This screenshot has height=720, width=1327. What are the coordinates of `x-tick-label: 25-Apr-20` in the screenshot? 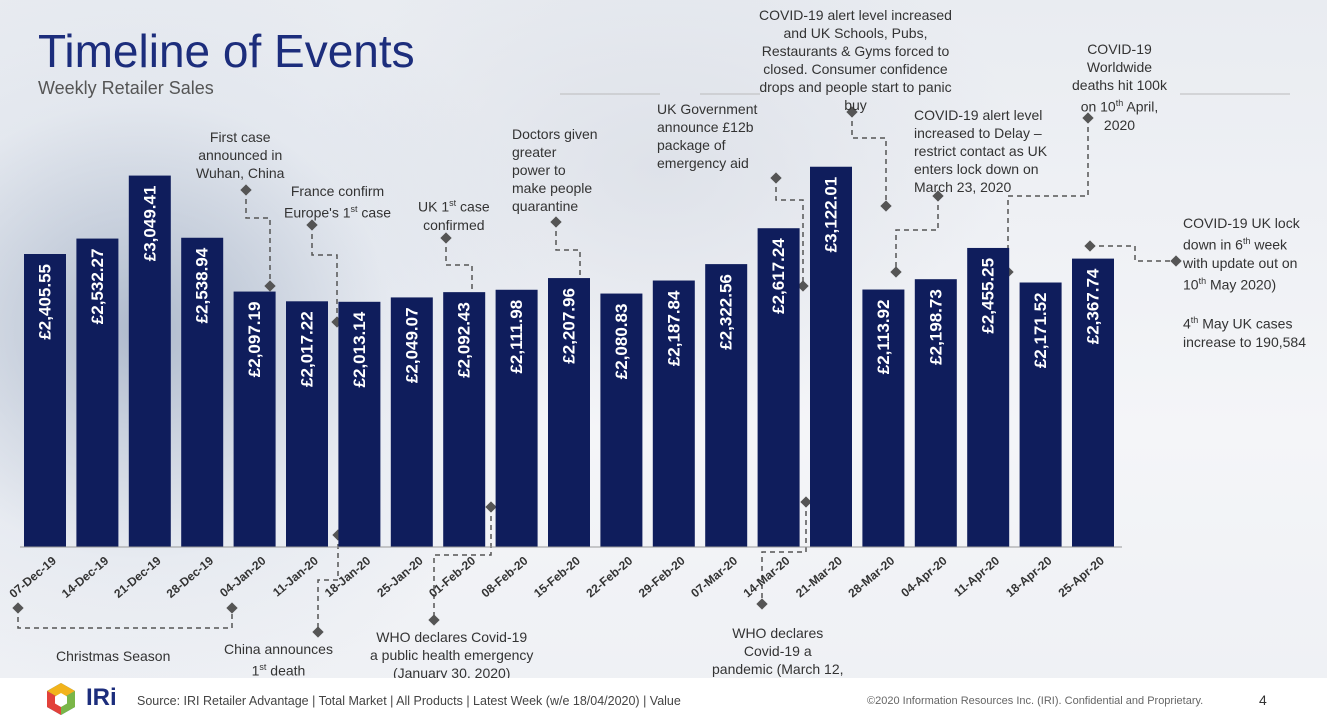 It's located at (1082, 576).